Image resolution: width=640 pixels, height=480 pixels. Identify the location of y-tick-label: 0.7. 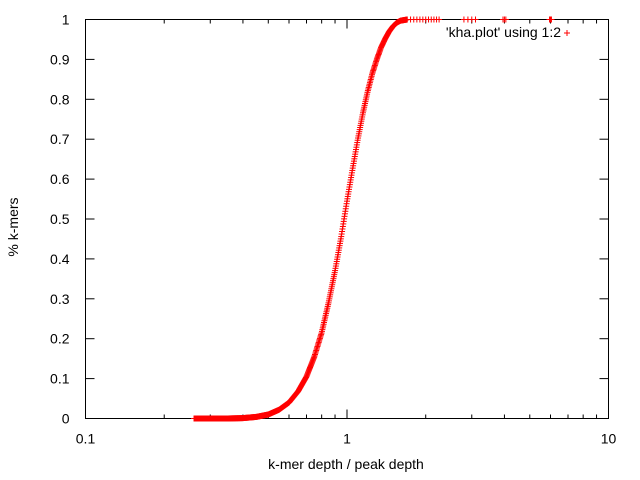
(60, 139).